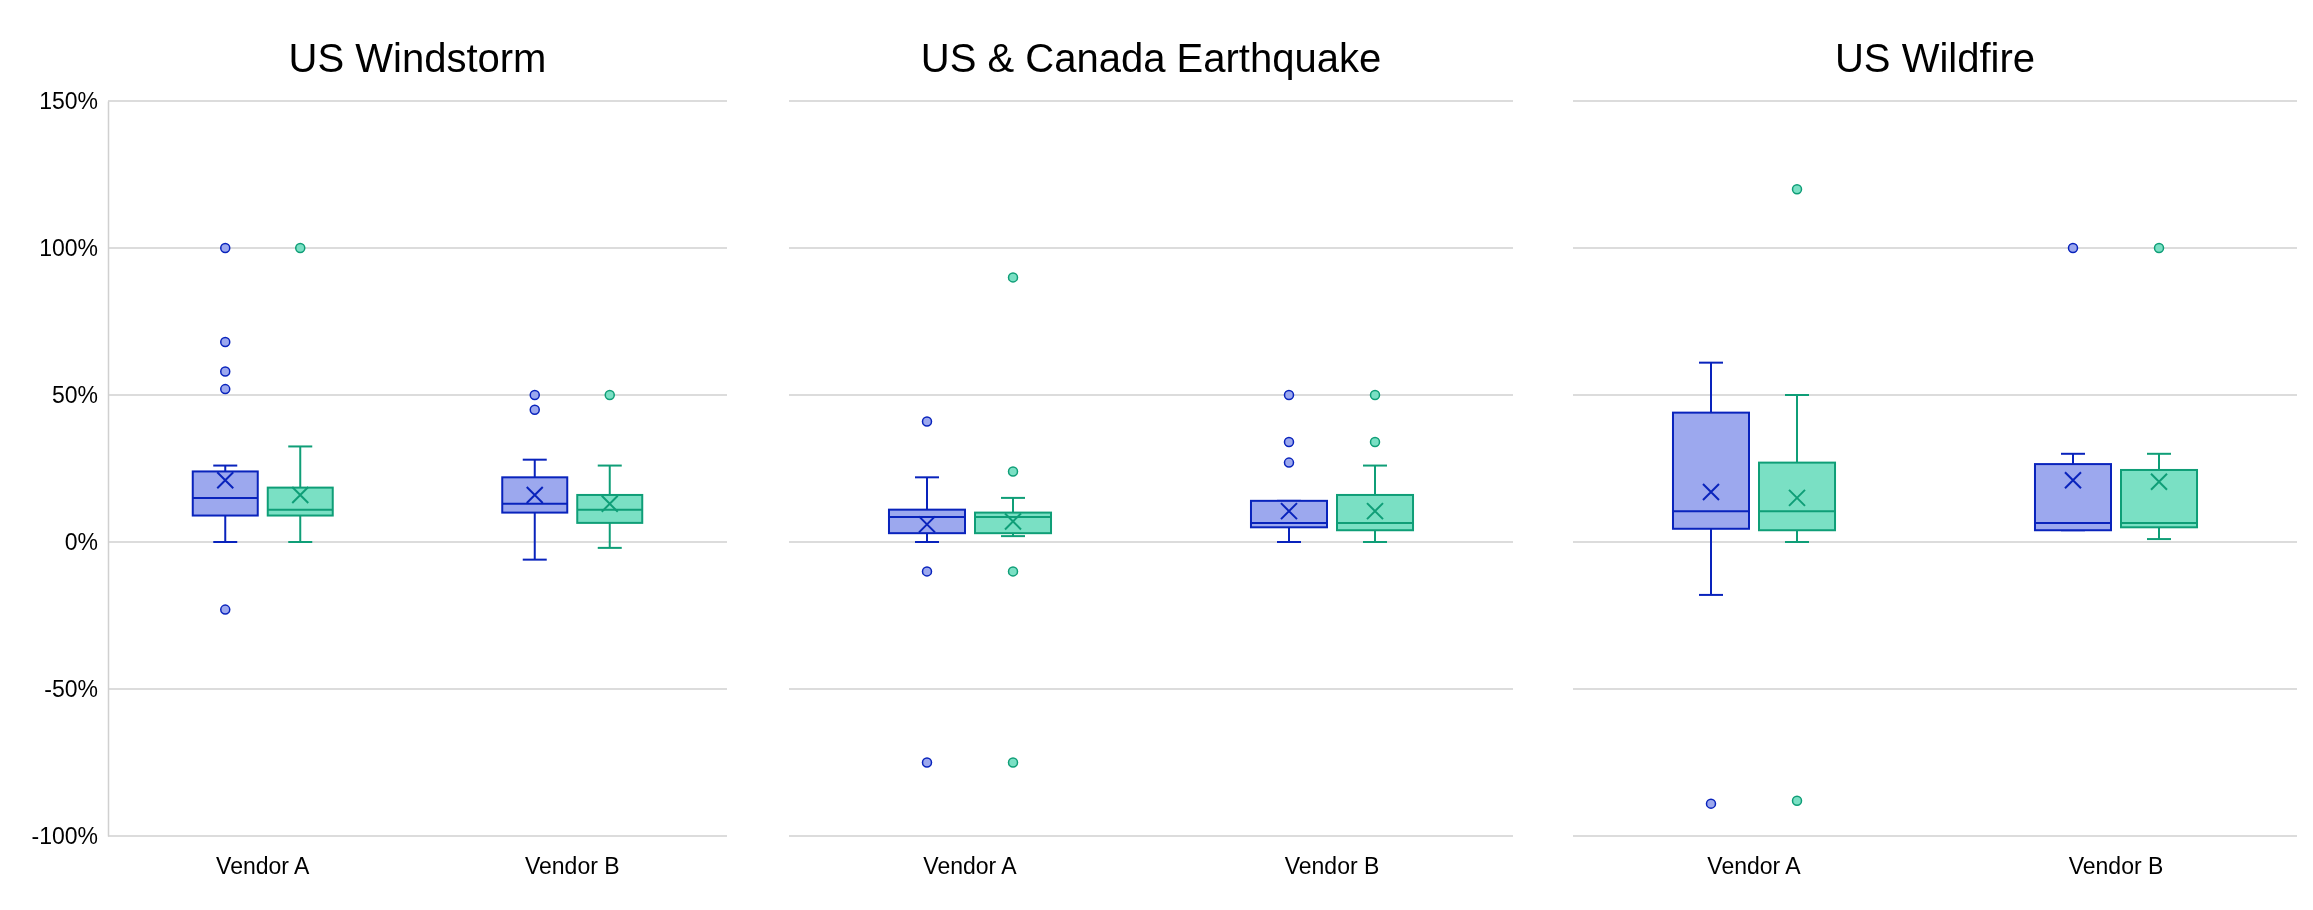 This screenshot has height=910, width=2313. What do you see at coordinates (1151, 58) in the screenshot?
I see `chart-title: US & Canada Earthquake` at bounding box center [1151, 58].